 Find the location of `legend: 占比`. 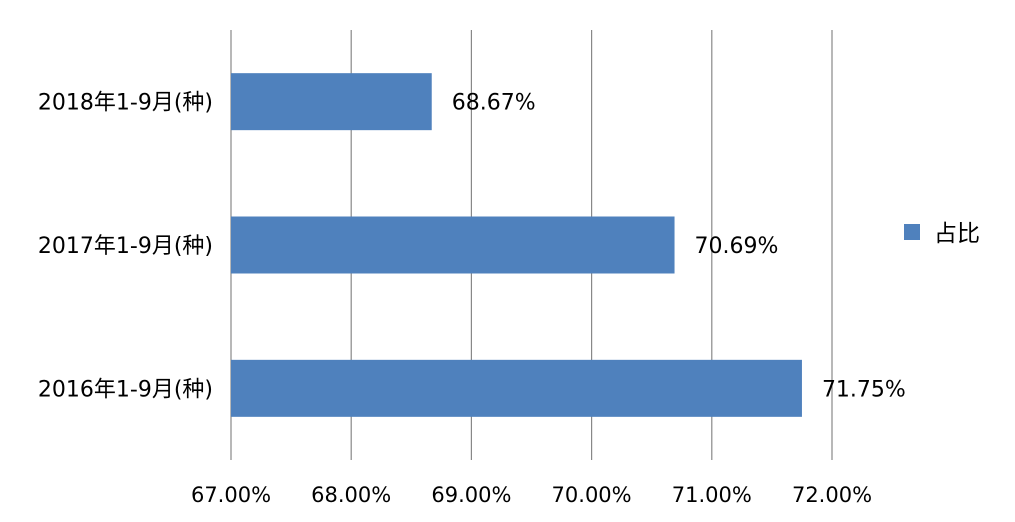

legend: 占比 is located at coordinates (942, 234).